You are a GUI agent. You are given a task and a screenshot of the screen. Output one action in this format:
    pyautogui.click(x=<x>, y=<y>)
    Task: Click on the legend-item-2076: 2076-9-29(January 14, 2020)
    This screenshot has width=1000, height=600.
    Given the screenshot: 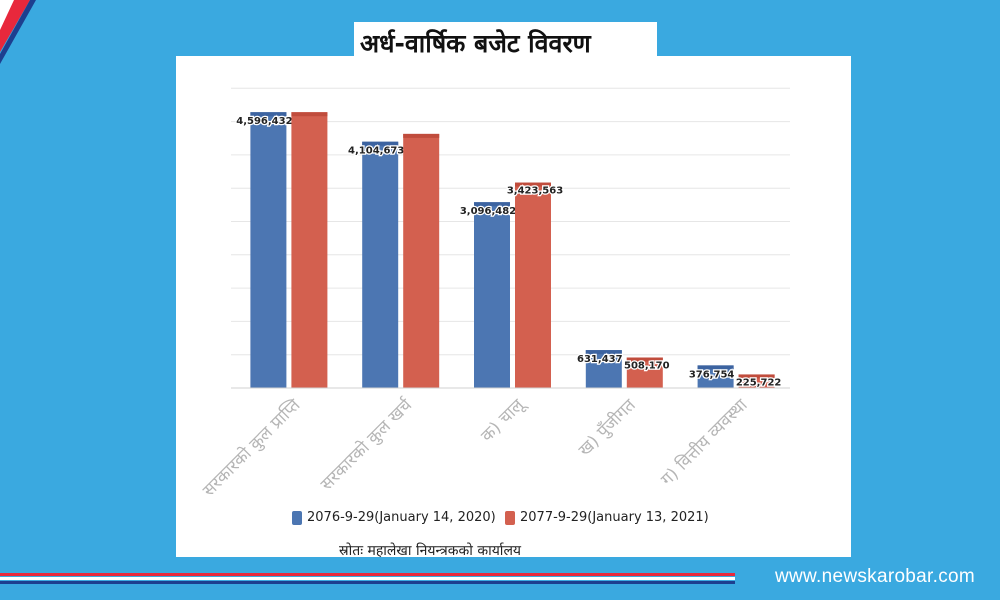 What is the action you would take?
    pyautogui.click(x=394, y=517)
    